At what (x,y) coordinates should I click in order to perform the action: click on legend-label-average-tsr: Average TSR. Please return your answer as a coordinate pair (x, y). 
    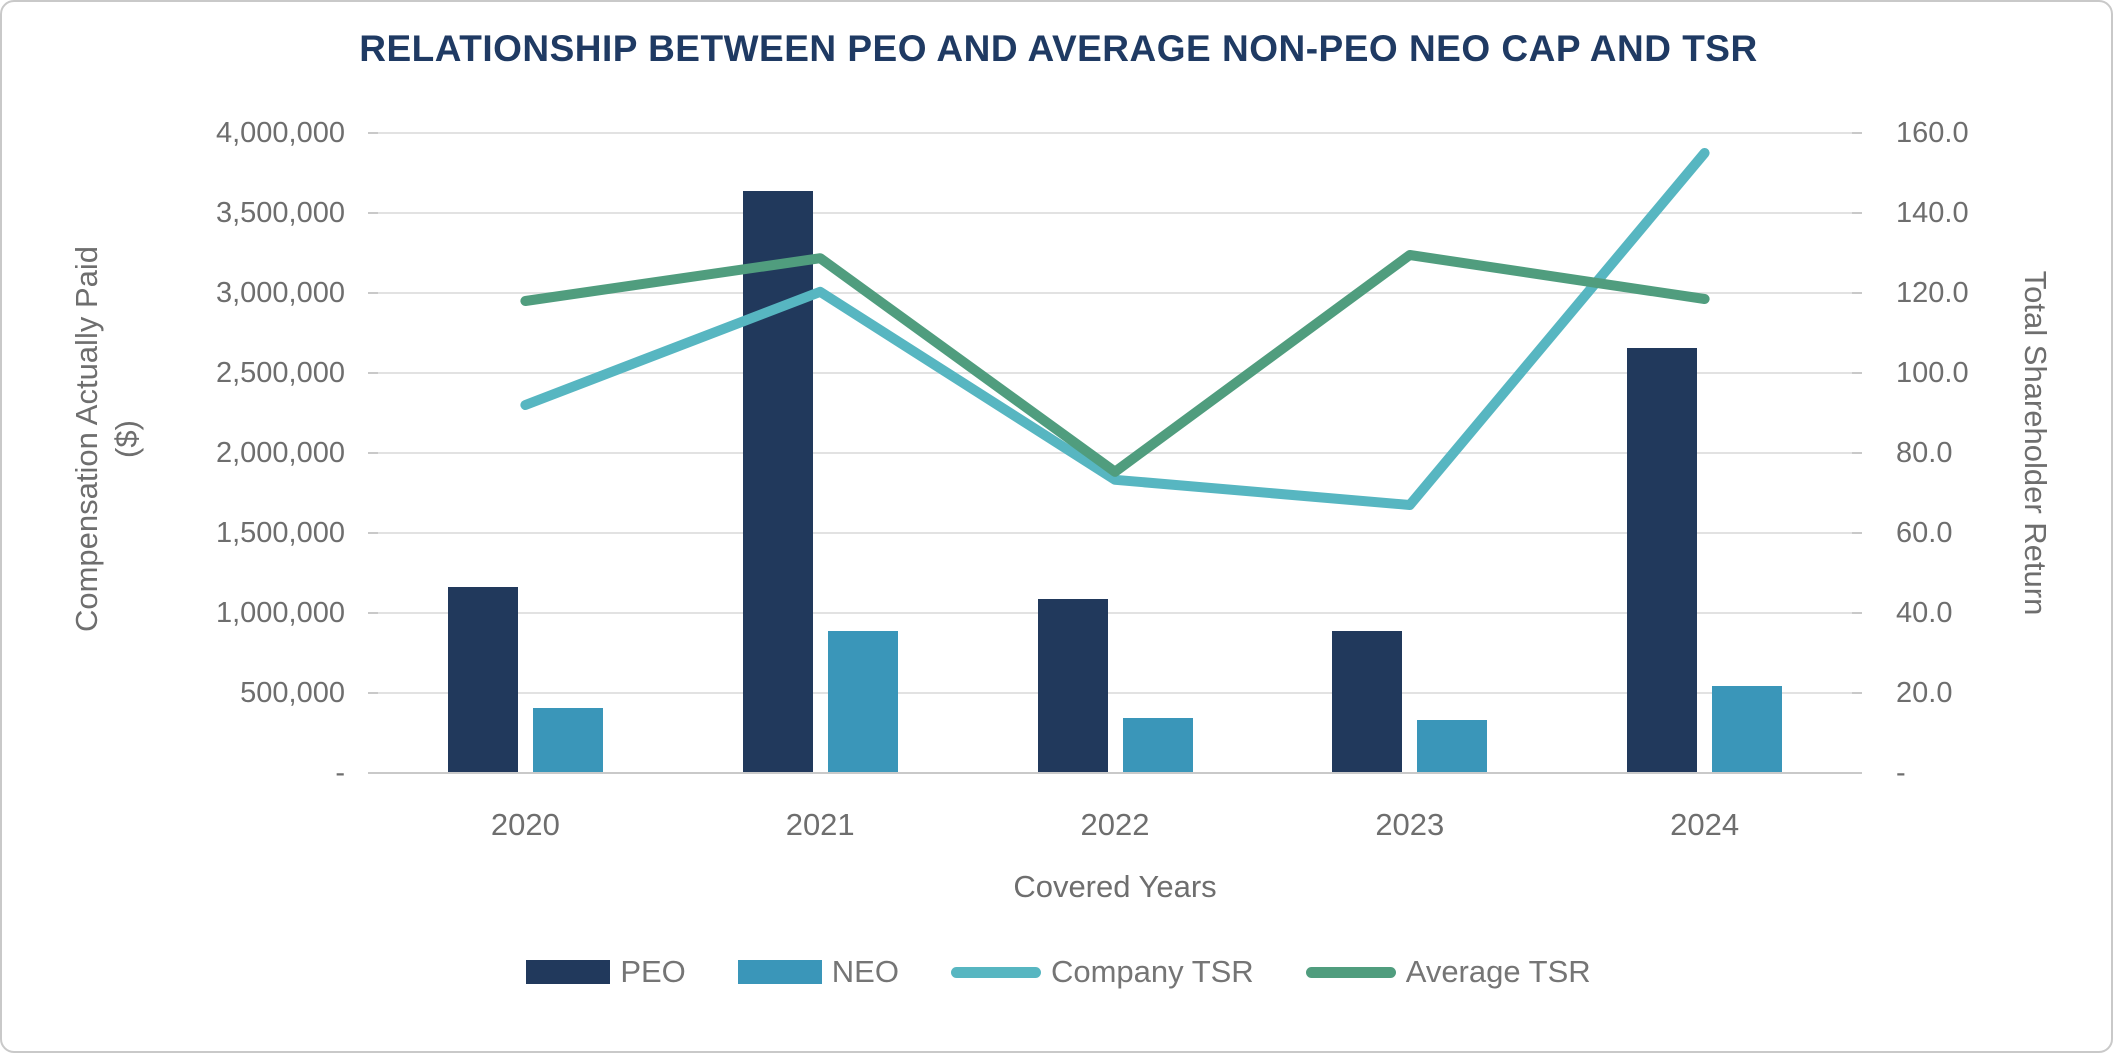
    Looking at the image, I should click on (1498, 971).